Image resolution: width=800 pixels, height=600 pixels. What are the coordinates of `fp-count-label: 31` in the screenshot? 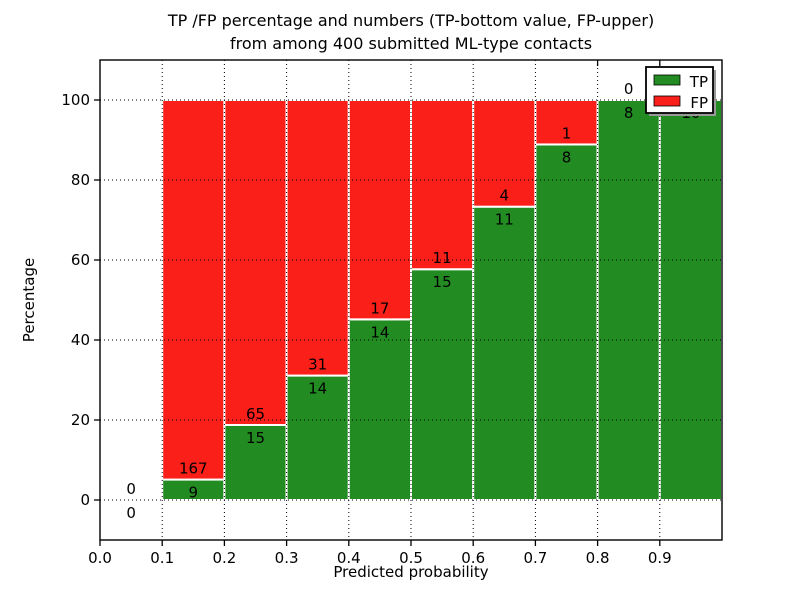 It's located at (317, 365).